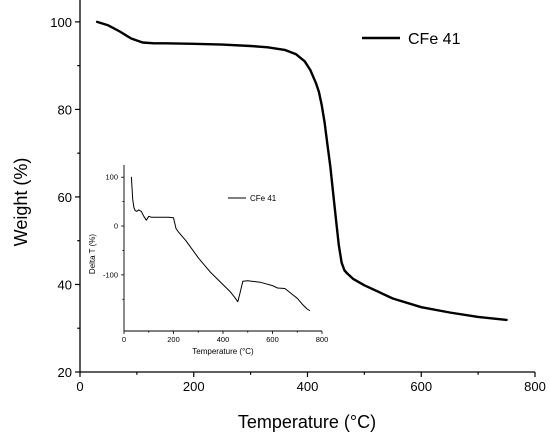 The width and height of the screenshot is (550, 435). I want to click on main-y-tick-labels: 20 40 60 80 100, so click(61, 197).